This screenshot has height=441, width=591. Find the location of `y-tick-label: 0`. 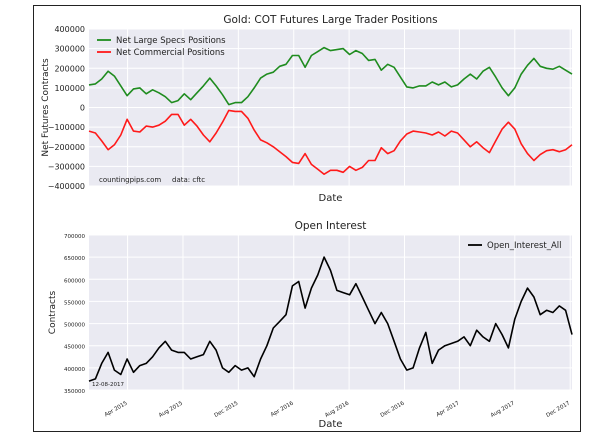

y-tick-label: 0 is located at coordinates (82, 108).